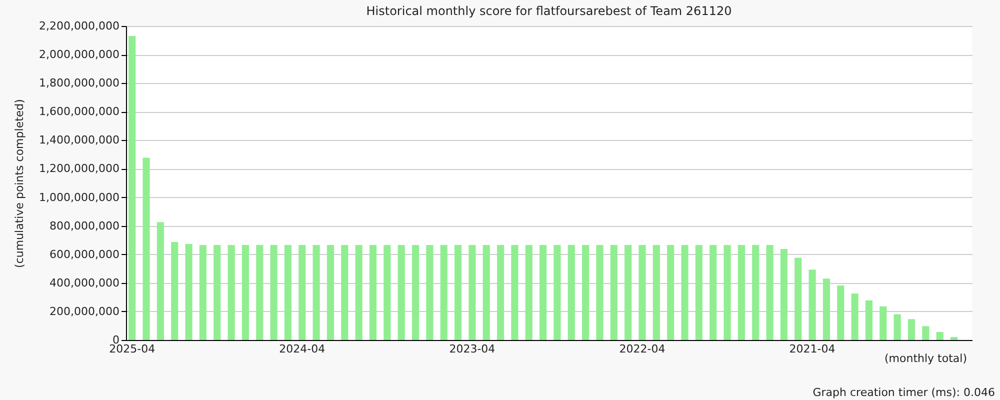  What do you see at coordinates (903, 392) in the screenshot?
I see `text: Graph creation timer (ms): 0.046` at bounding box center [903, 392].